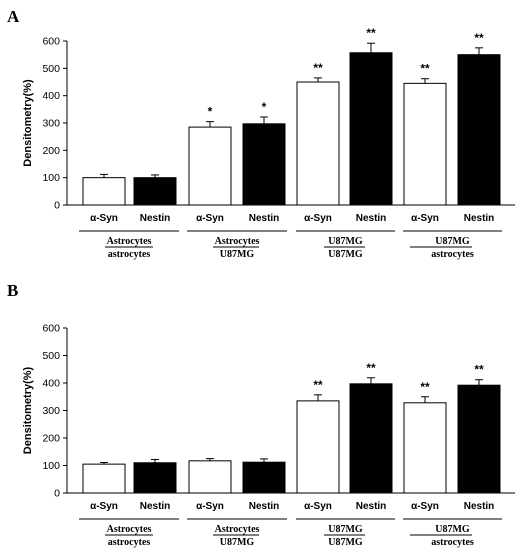 This screenshot has height=550, width=521. What do you see at coordinates (13, 16) in the screenshot?
I see `panel-letter: A` at bounding box center [13, 16].